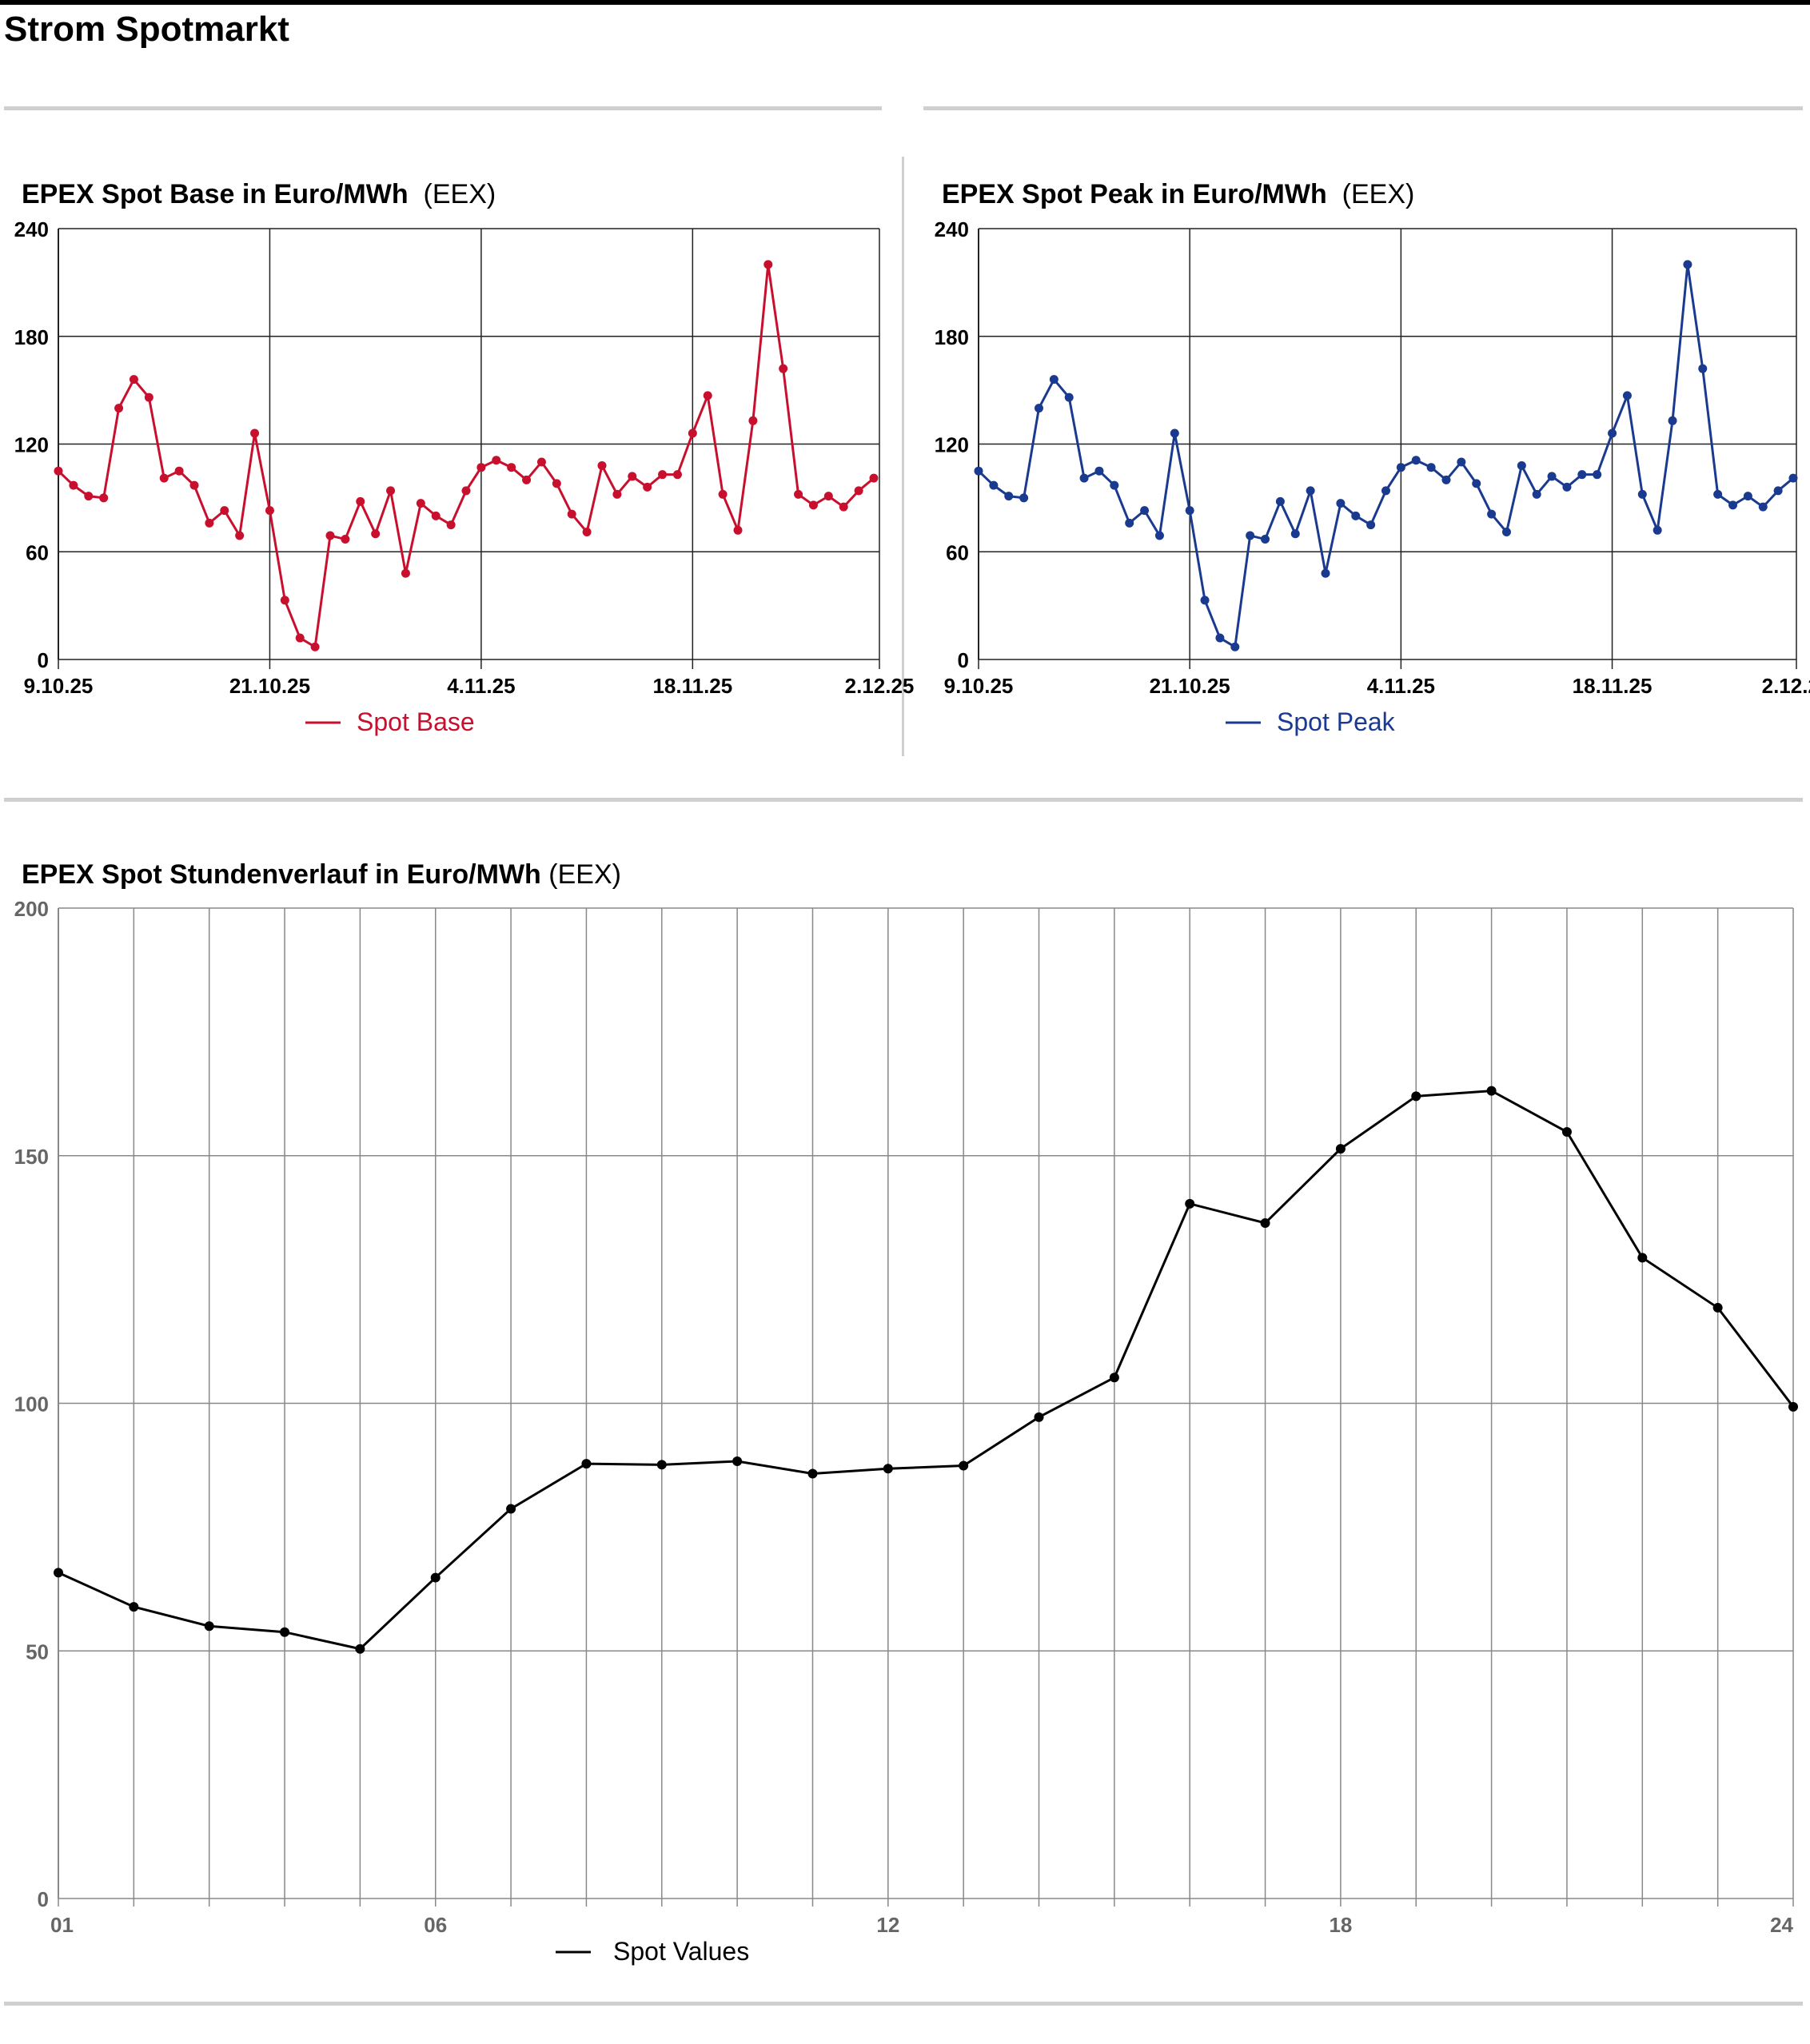  I want to click on divider-middle, so click(903, 800).